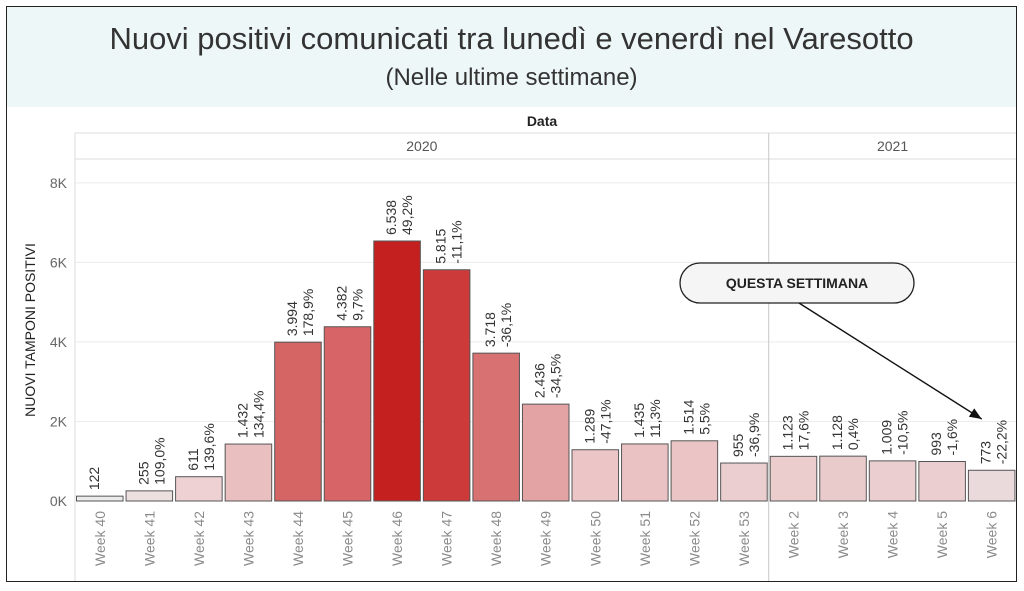  What do you see at coordinates (738, 445) in the screenshot?
I see `bar-value-label: 955` at bounding box center [738, 445].